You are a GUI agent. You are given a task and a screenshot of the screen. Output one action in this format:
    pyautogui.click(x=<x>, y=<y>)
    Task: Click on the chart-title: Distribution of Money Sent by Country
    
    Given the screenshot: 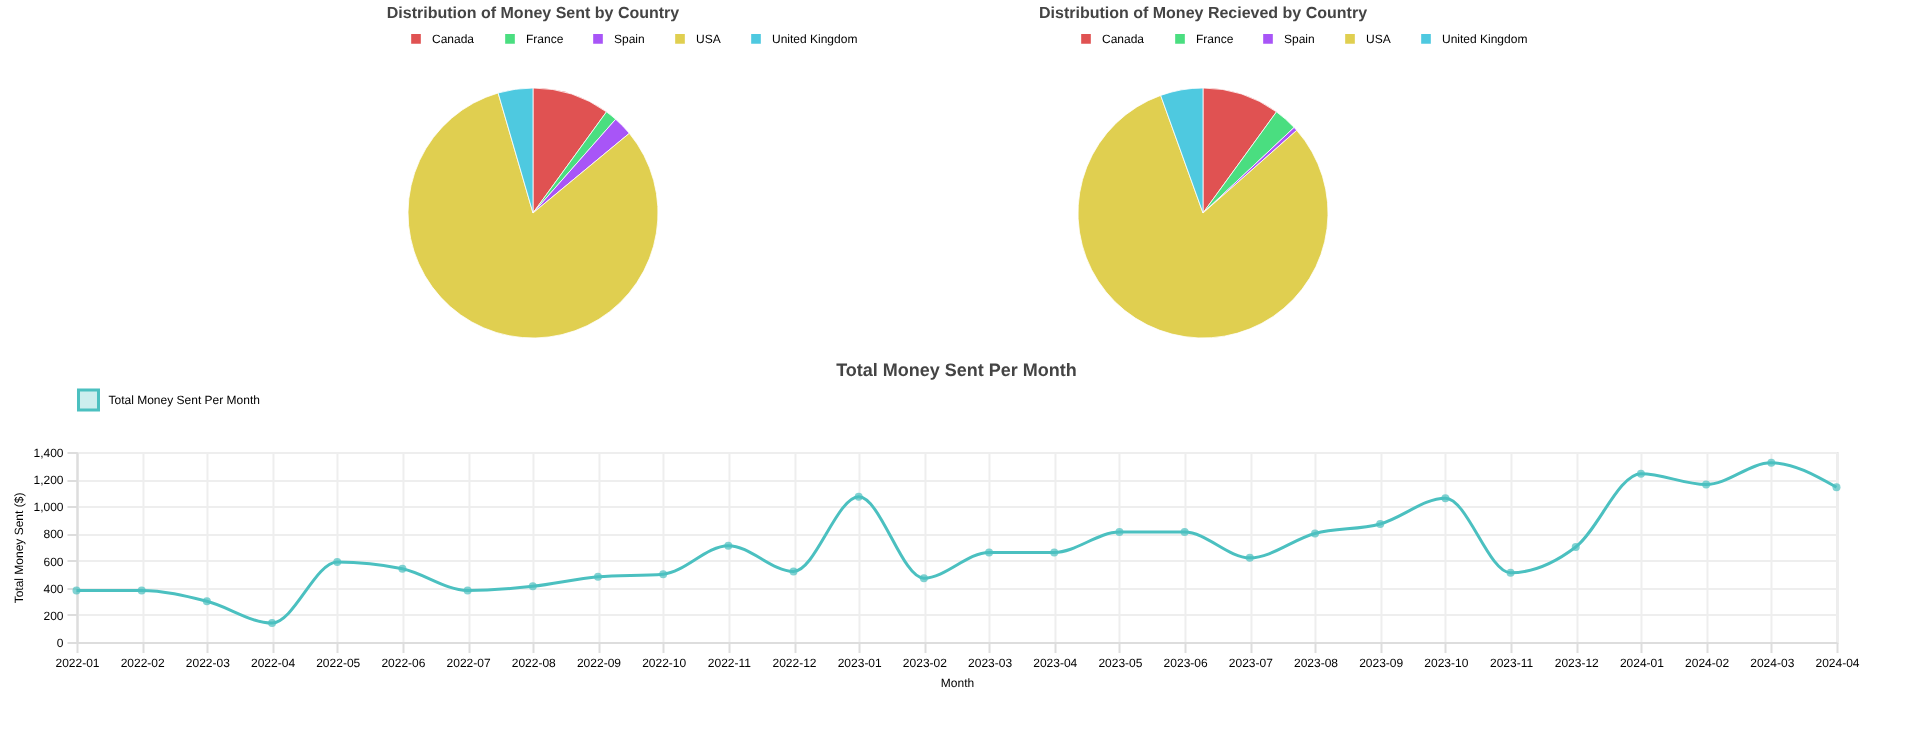 What is the action you would take?
    pyautogui.click(x=533, y=13)
    